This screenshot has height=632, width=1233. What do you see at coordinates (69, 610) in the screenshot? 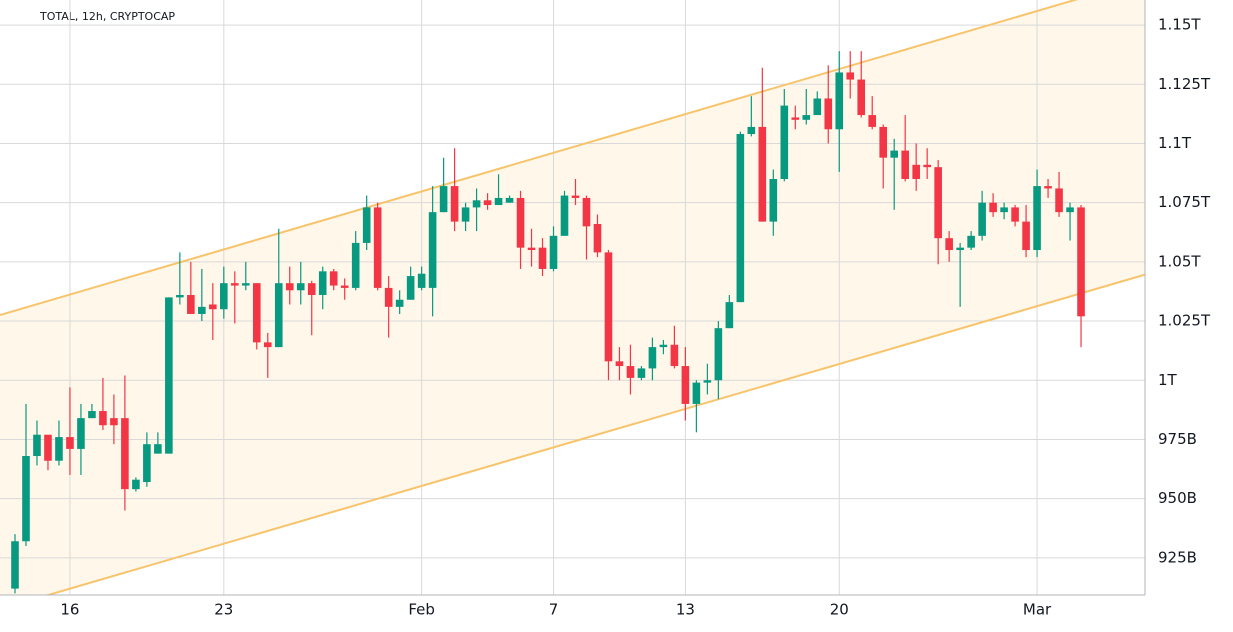
I see `x-tick-label: 16` at bounding box center [69, 610].